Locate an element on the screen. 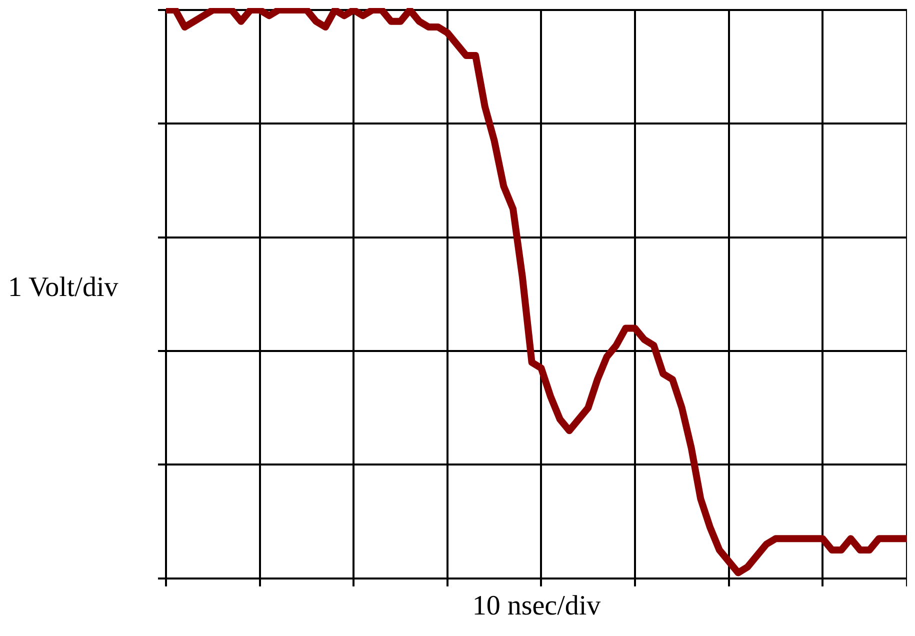 The width and height of the screenshot is (915, 636). y-axis-title: 1 Volt/div is located at coordinates (63, 288).